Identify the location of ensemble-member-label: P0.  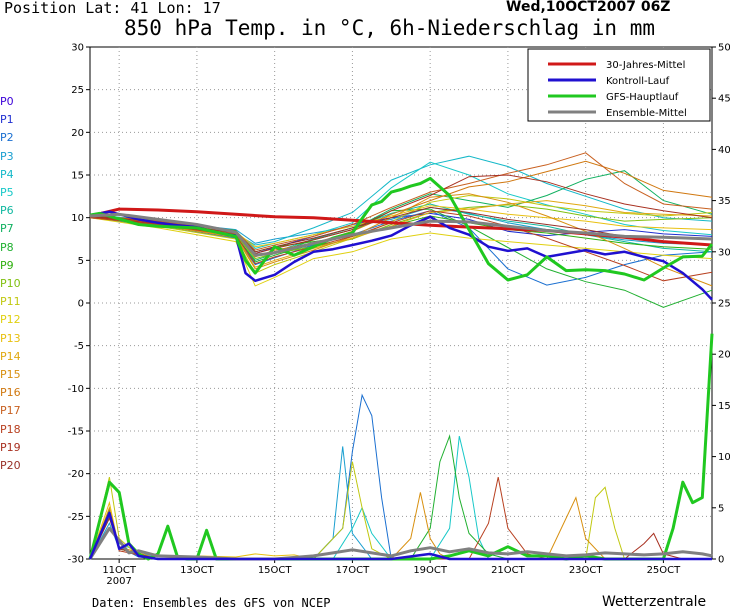
(7, 101).